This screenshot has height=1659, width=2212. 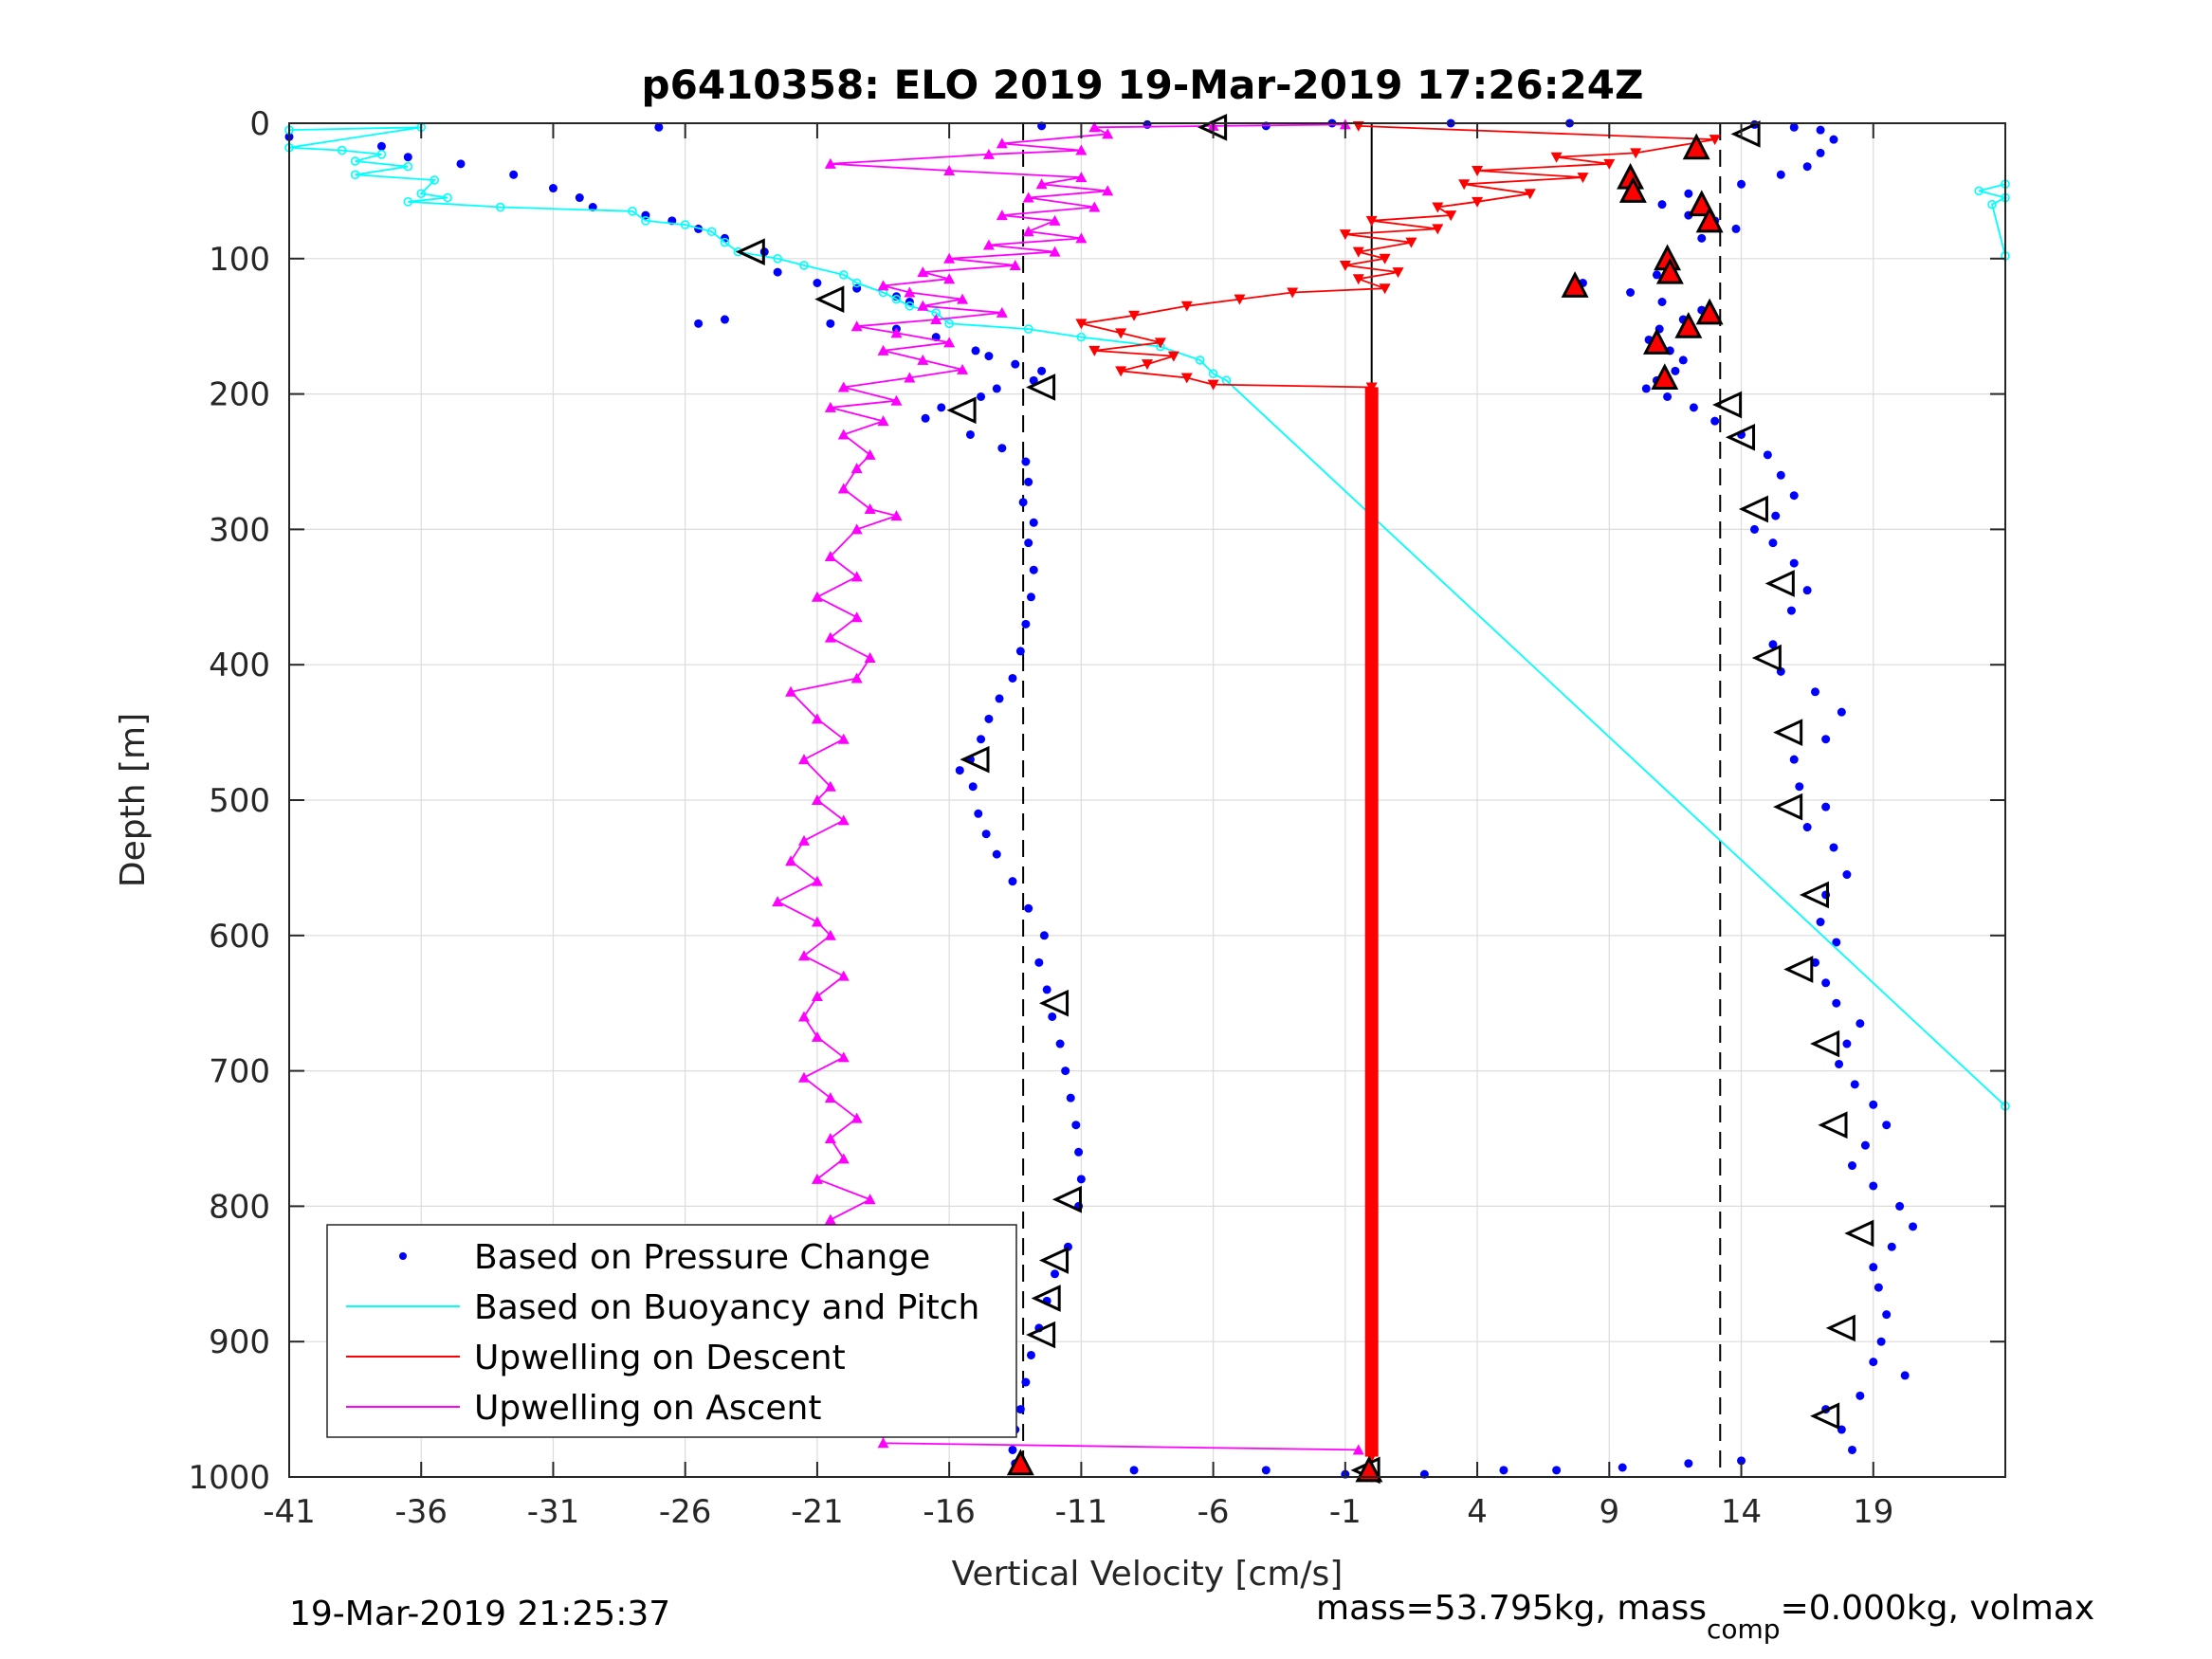 I want to click on y-tick-label: 400, so click(x=239, y=665).